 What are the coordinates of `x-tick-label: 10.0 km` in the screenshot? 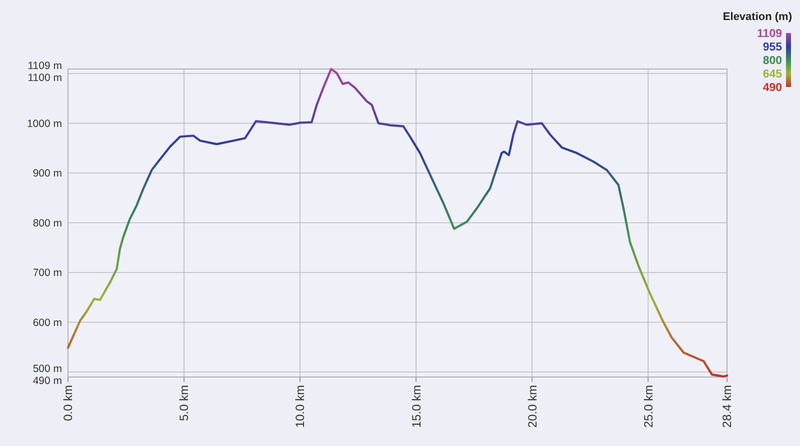 It's located at (300, 406).